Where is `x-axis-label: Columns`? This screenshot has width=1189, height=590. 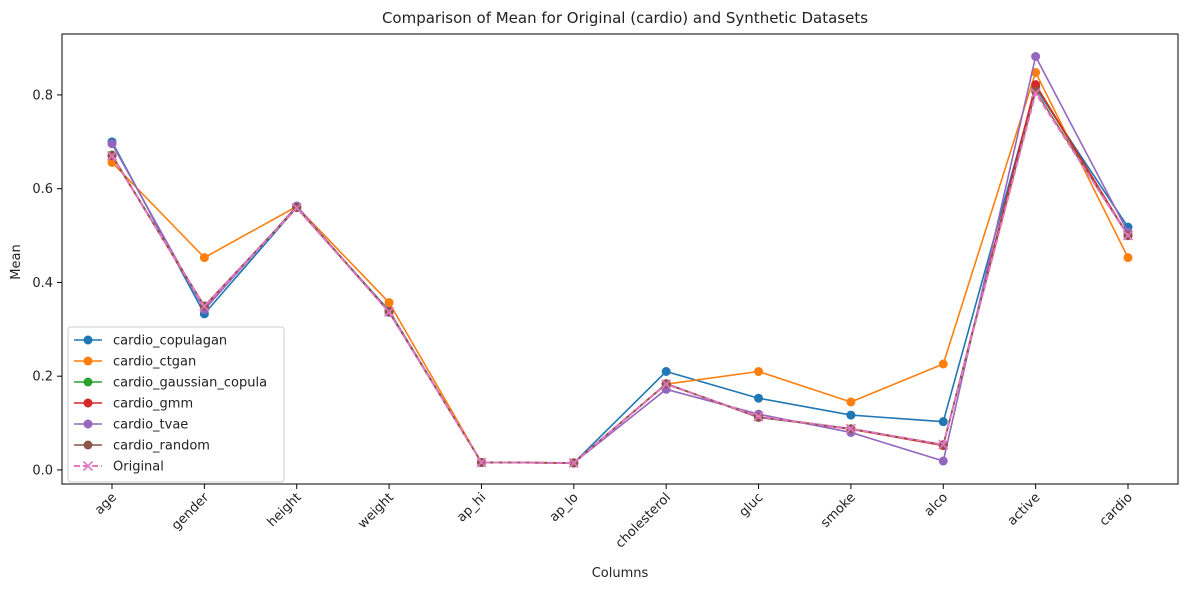
x-axis-label: Columns is located at coordinates (620, 573).